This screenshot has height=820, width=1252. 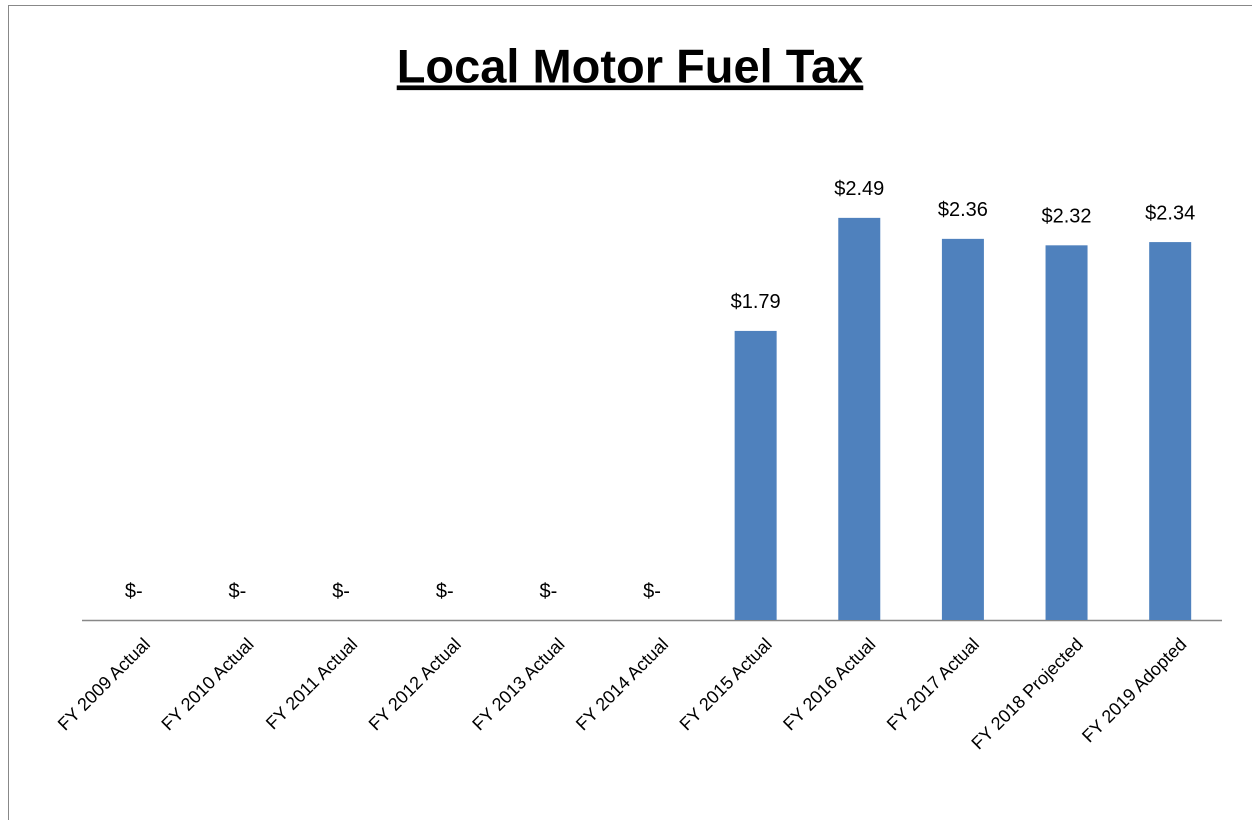 I want to click on value-label: $2.34, so click(x=1170, y=213).